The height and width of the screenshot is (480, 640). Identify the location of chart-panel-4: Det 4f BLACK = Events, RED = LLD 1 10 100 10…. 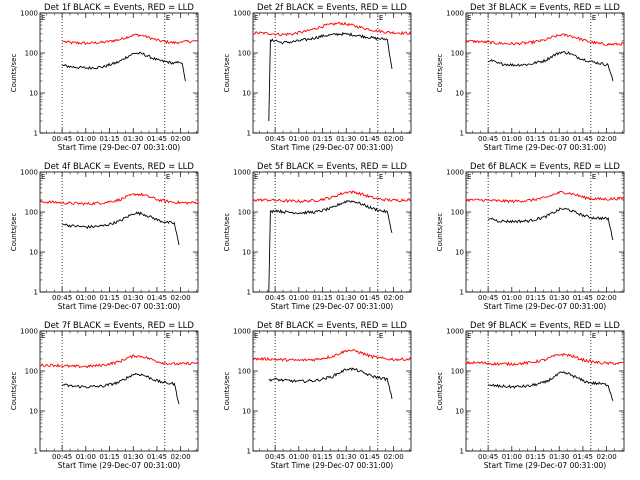
(104, 236).